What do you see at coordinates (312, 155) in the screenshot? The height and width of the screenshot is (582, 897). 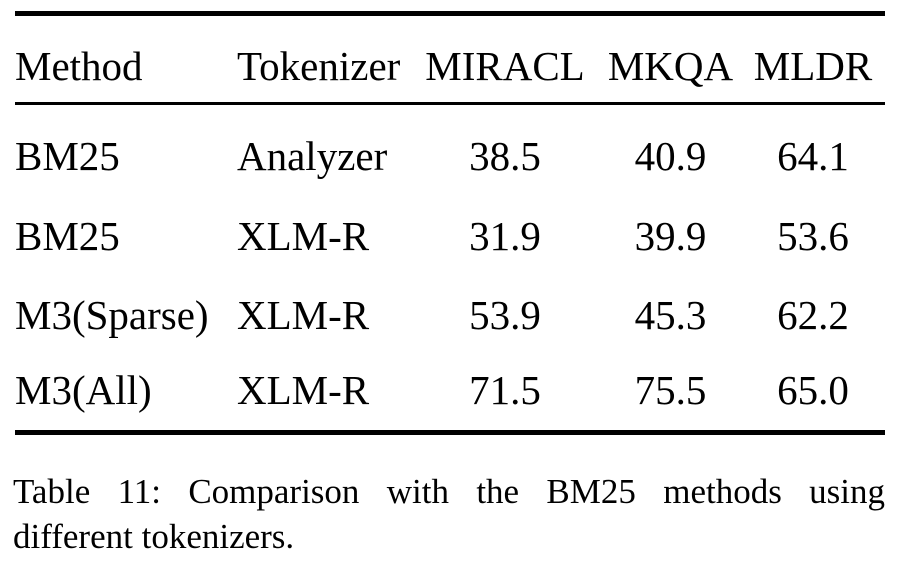 I see `cell-tokenizer: Analyzer` at bounding box center [312, 155].